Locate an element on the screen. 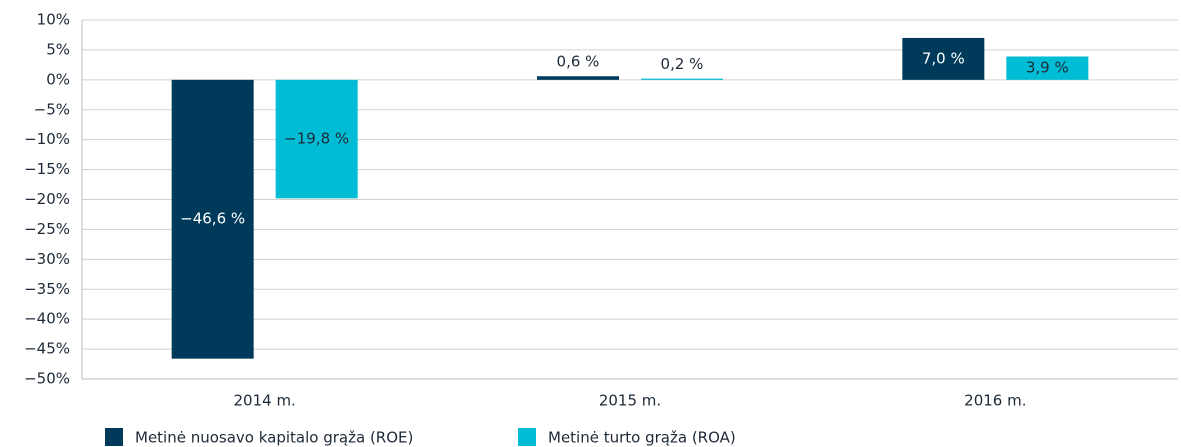 The image size is (1181, 447). y-tick-label: 10% is located at coordinates (53, 20).